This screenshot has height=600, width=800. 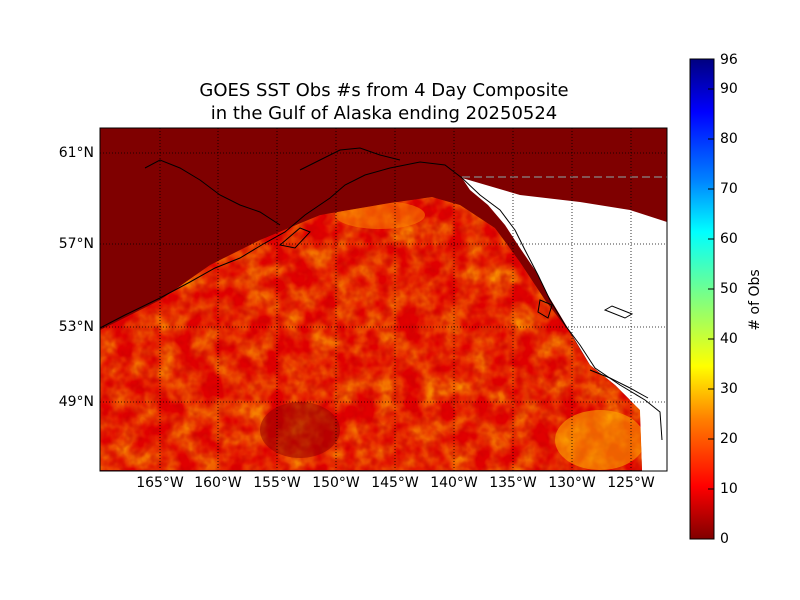 What do you see at coordinates (729, 289) in the screenshot?
I see `colorbar-tick-label: 50` at bounding box center [729, 289].